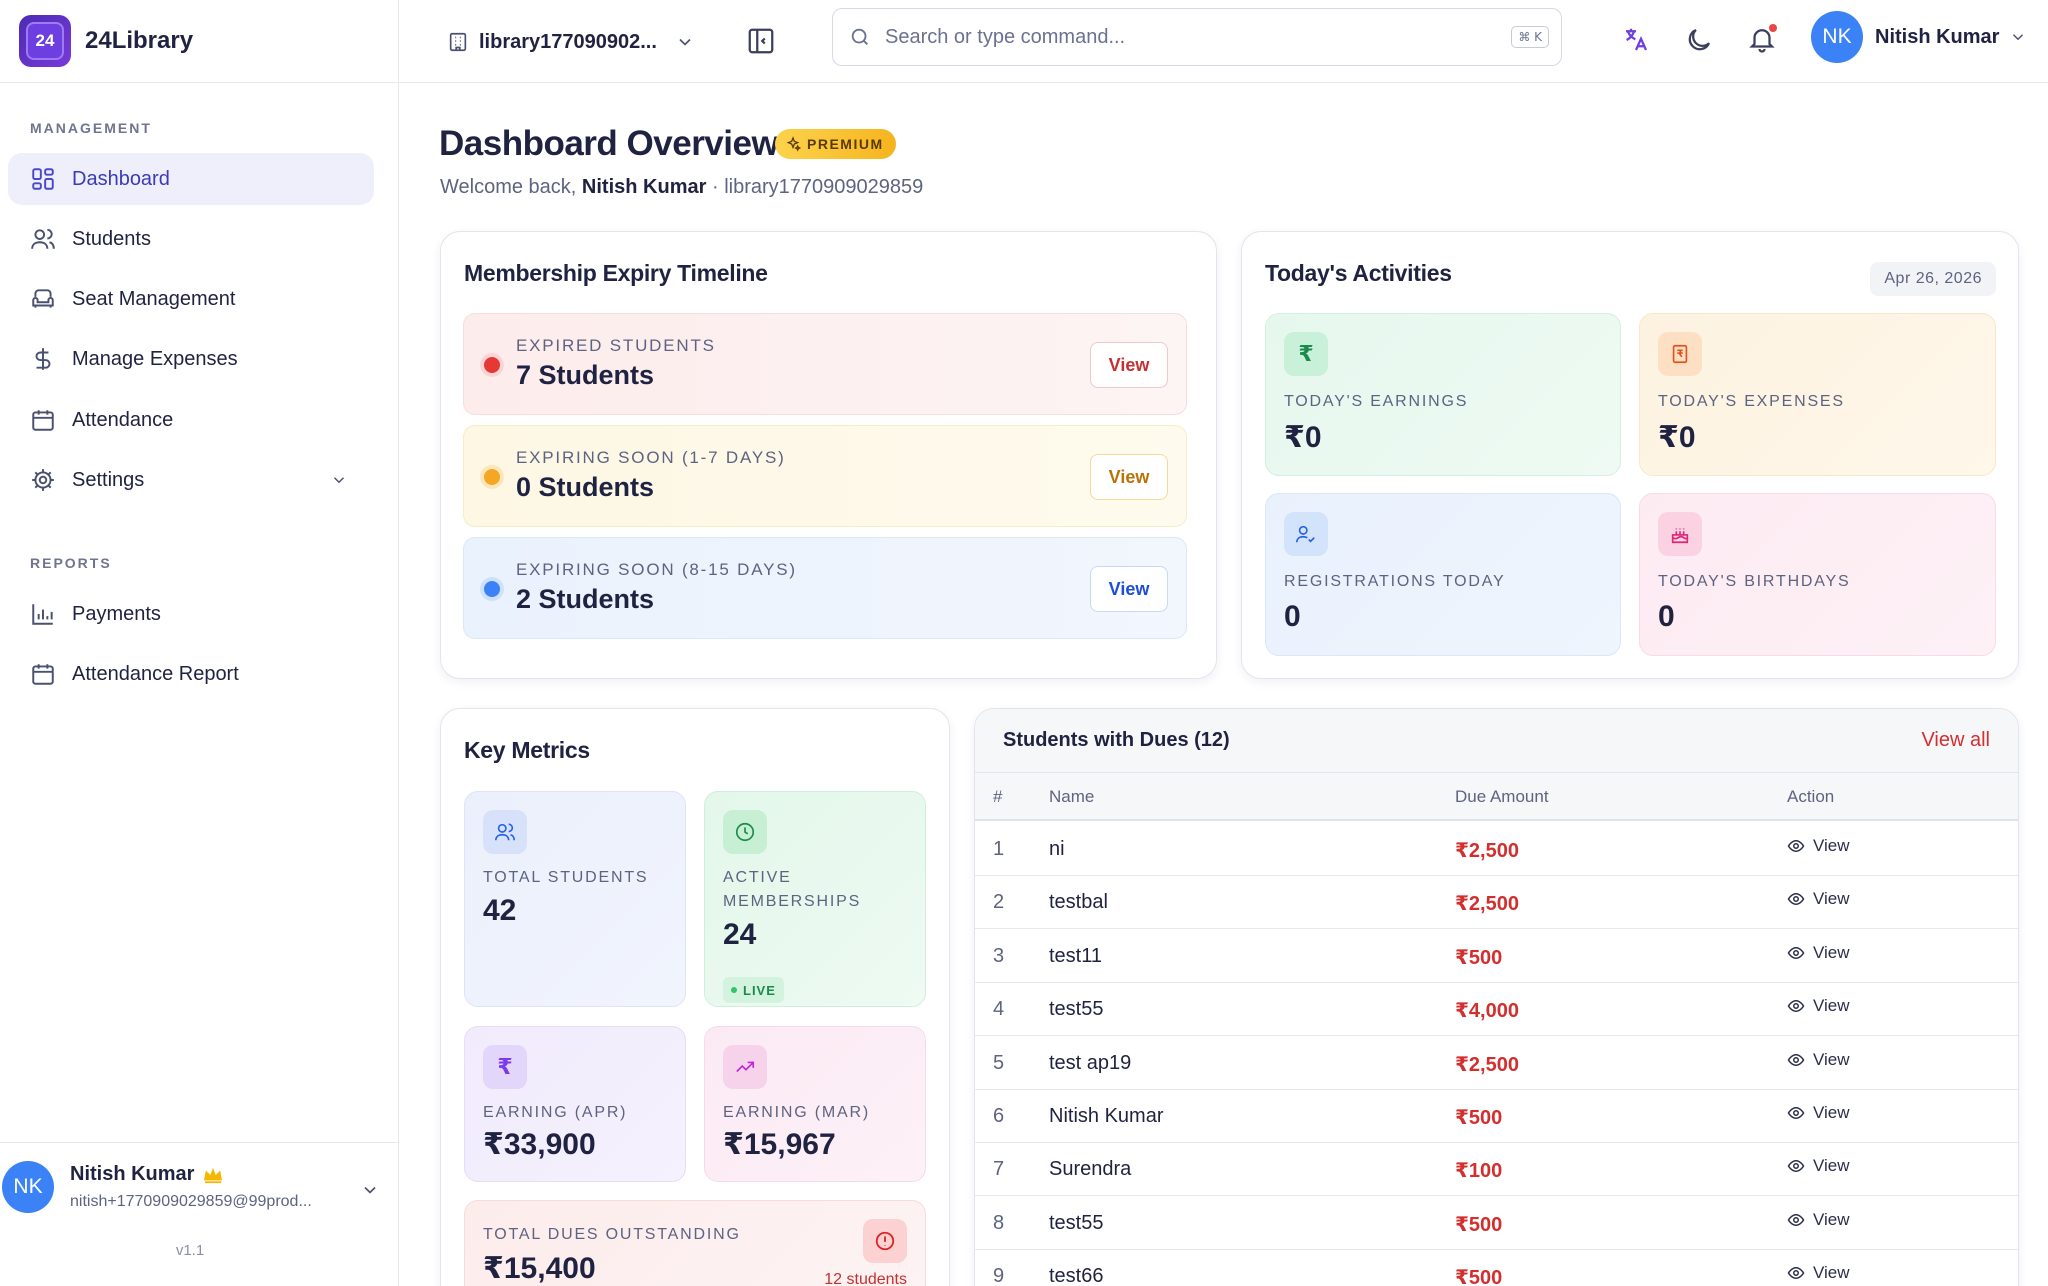  I want to click on search-bar: ⌘ K, so click(1197, 37).